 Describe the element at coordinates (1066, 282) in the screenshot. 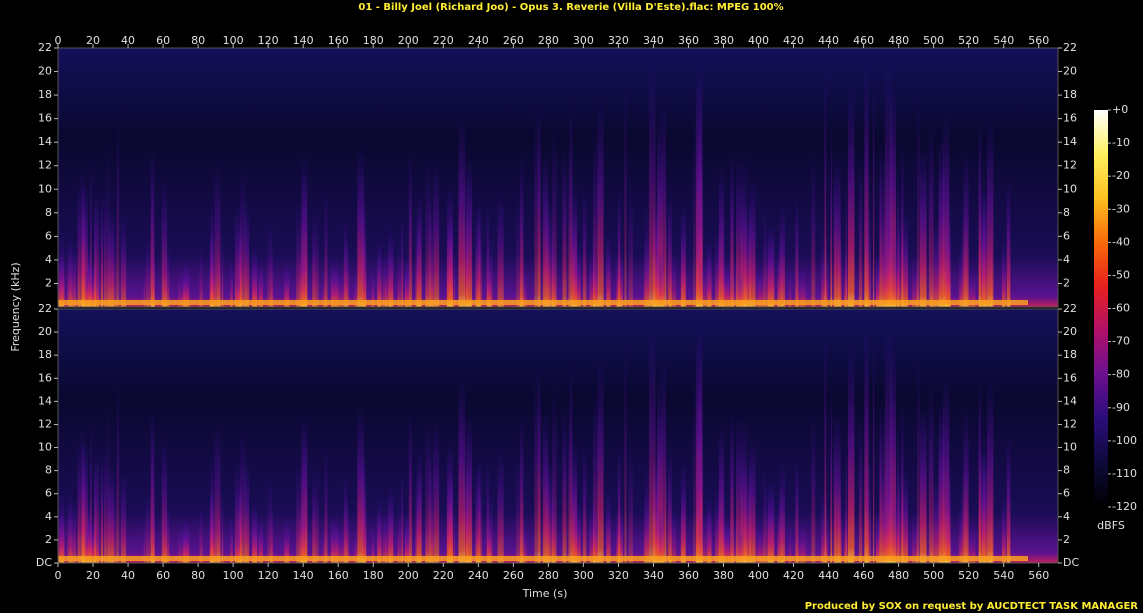

I see `y-tick-label-right: 2` at that location.